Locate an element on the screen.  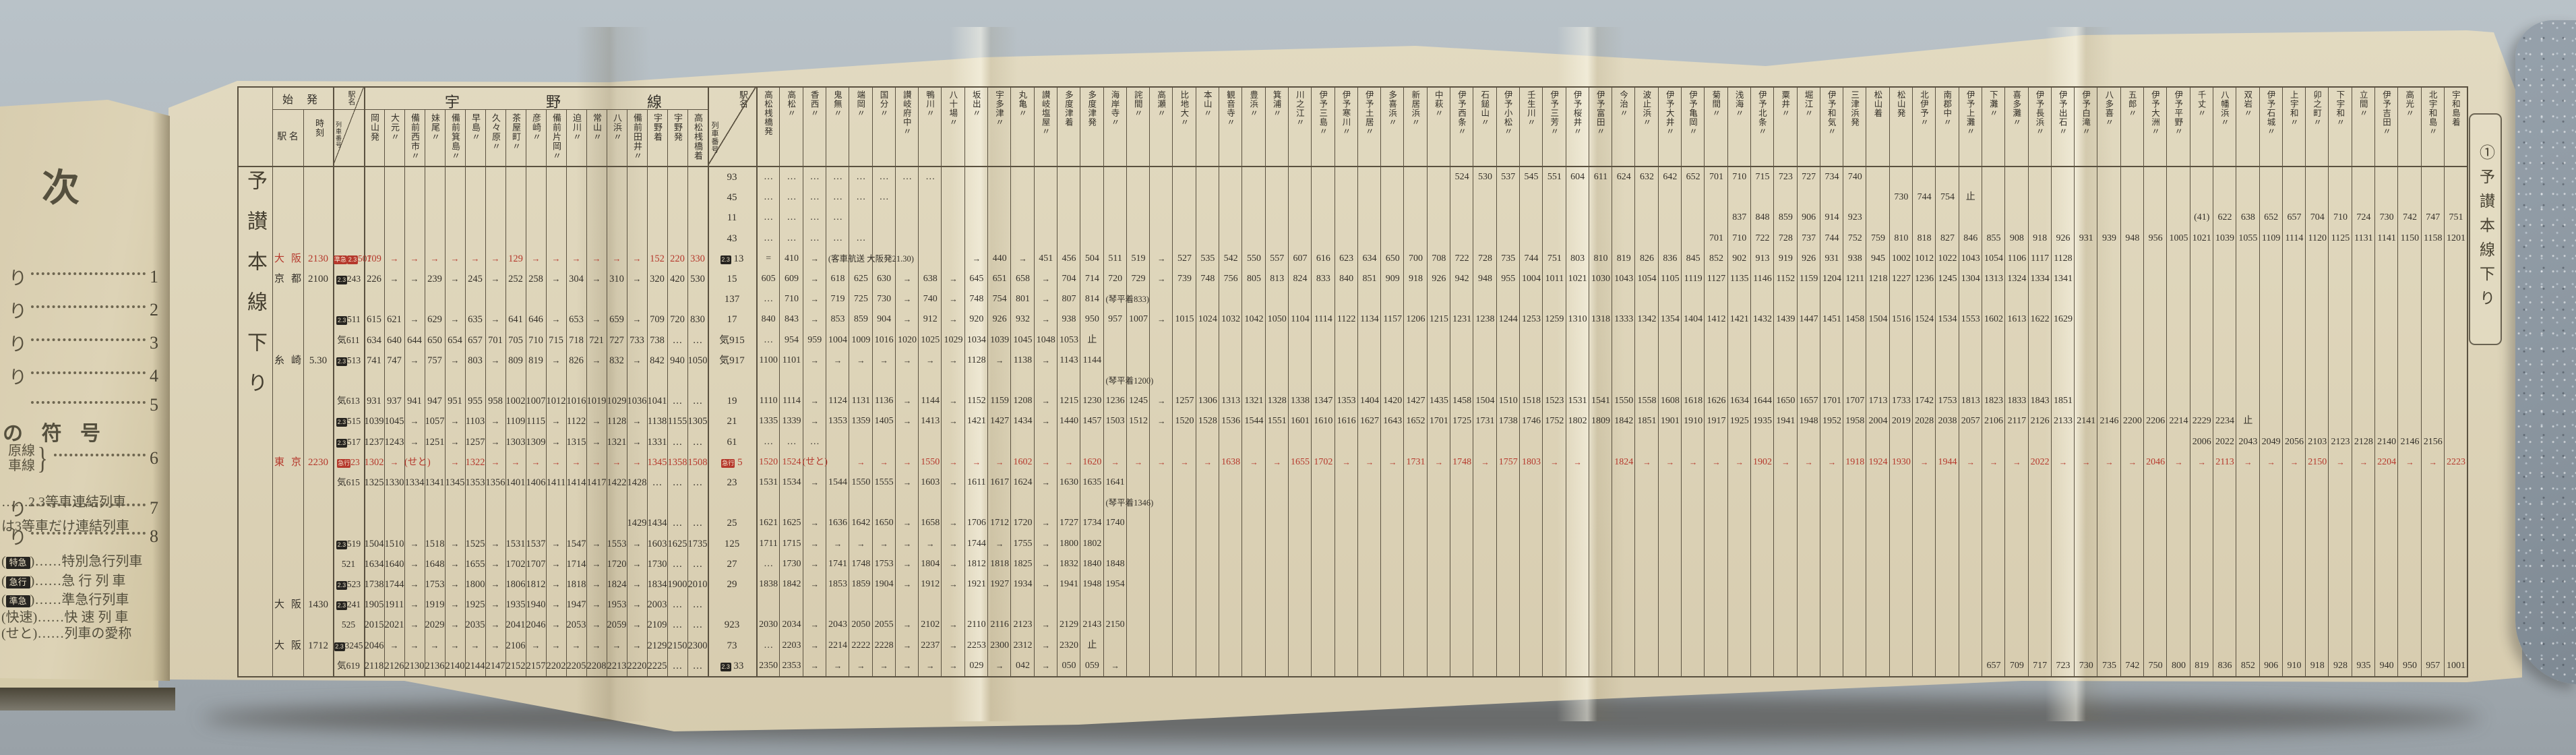
time-cell: 1244 is located at coordinates (1508, 319).